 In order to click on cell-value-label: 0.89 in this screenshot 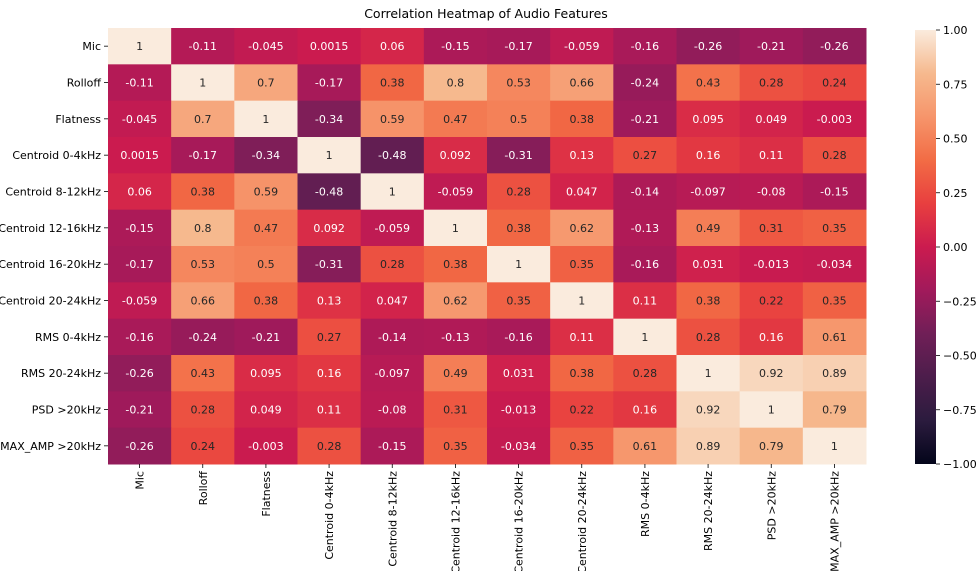, I will do `click(708, 446)`.